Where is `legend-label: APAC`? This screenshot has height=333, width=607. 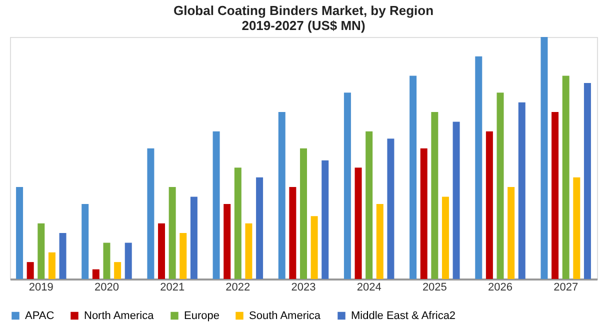
legend-label: APAC is located at coordinates (39, 316).